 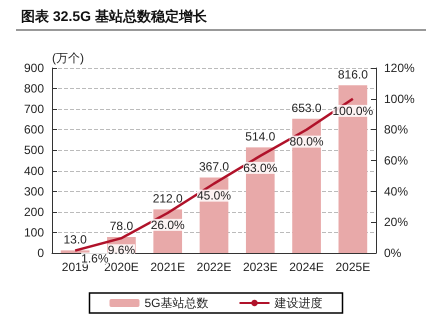 What do you see at coordinates (396, 129) in the screenshot?
I see `y2-tick-label: 80%` at bounding box center [396, 129].